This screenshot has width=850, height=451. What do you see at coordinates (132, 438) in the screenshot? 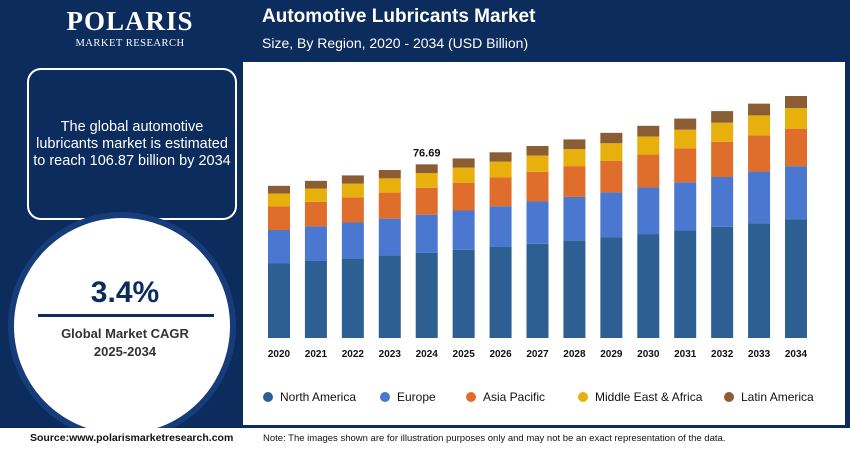
I see `source: Source:www.polarismarketresearch.com` at bounding box center [132, 438].